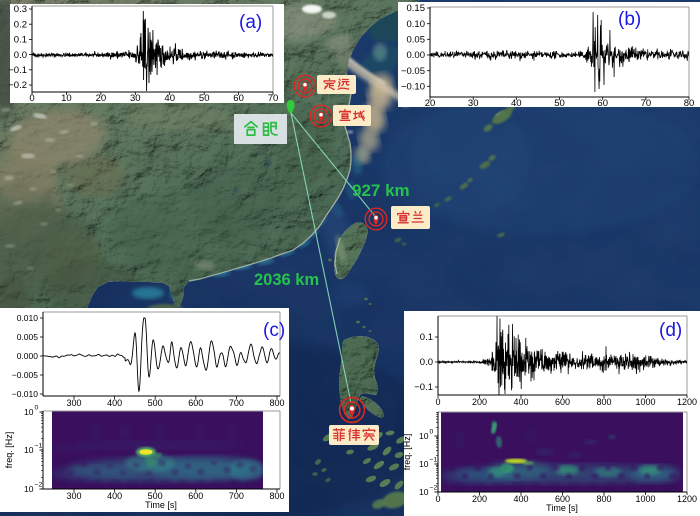  What do you see at coordinates (381, 190) in the screenshot?
I see `svg-text: 927 km` at bounding box center [381, 190].